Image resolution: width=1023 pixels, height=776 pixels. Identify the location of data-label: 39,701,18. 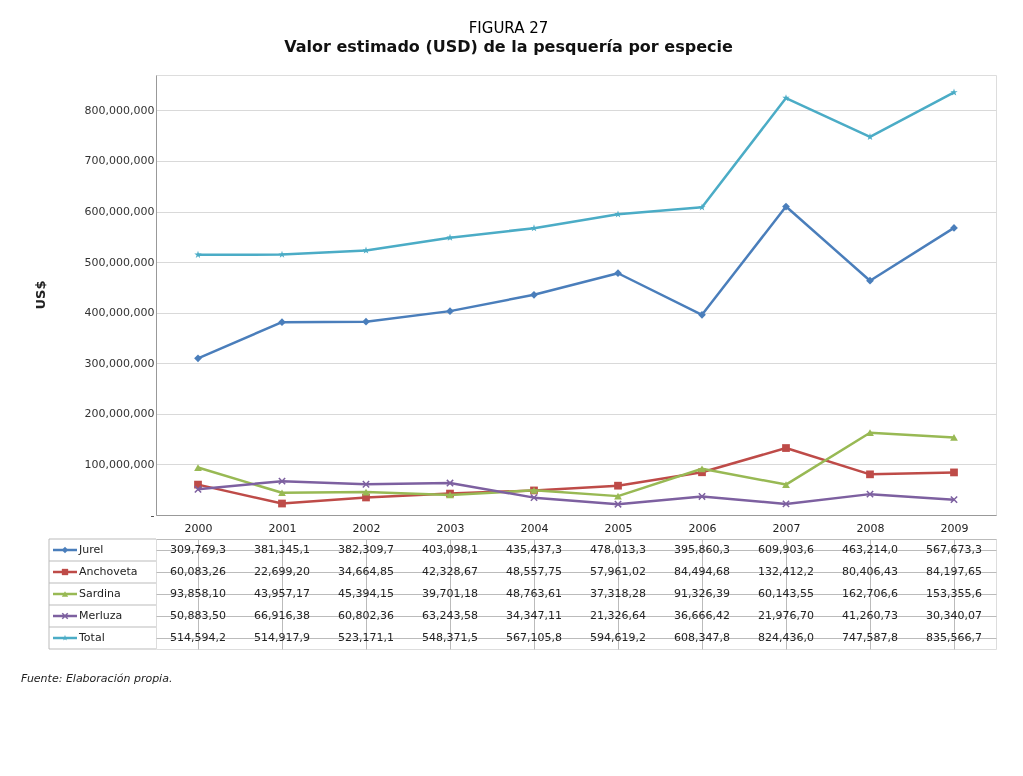
(450, 593).